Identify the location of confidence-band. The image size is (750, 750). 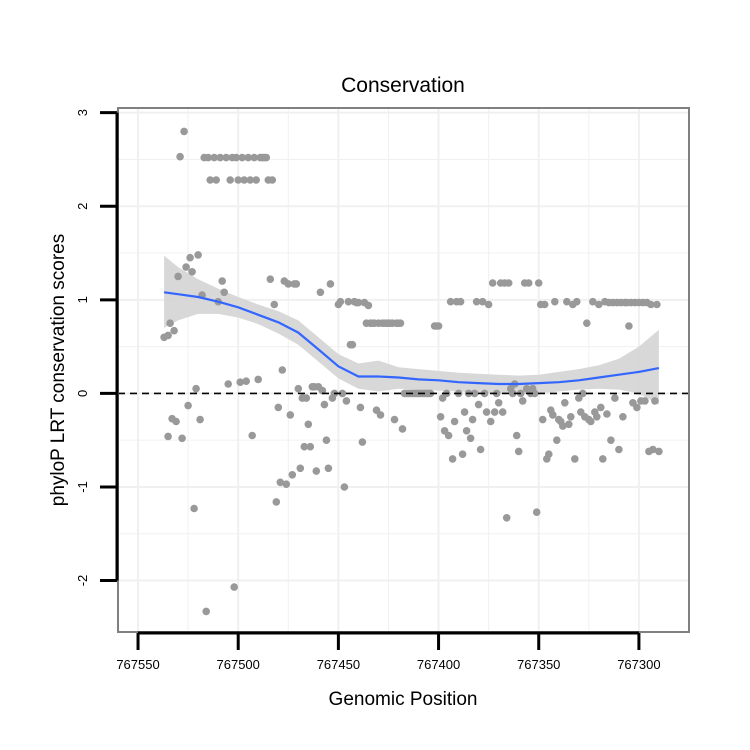
(411, 330).